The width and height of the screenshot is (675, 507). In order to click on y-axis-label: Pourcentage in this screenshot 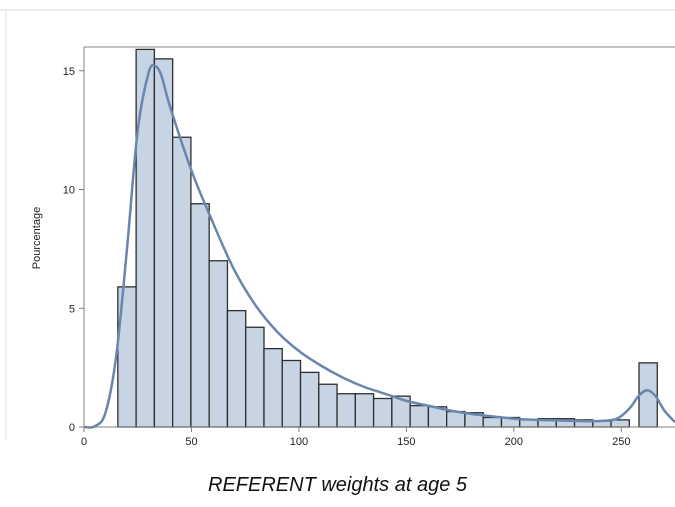, I will do `click(37, 238)`.